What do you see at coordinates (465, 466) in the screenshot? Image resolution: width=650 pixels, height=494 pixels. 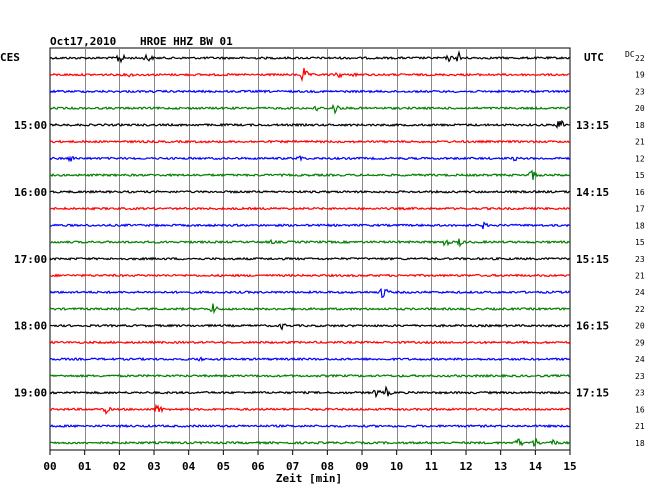 I see `x-tick-label: 12` at bounding box center [465, 466].